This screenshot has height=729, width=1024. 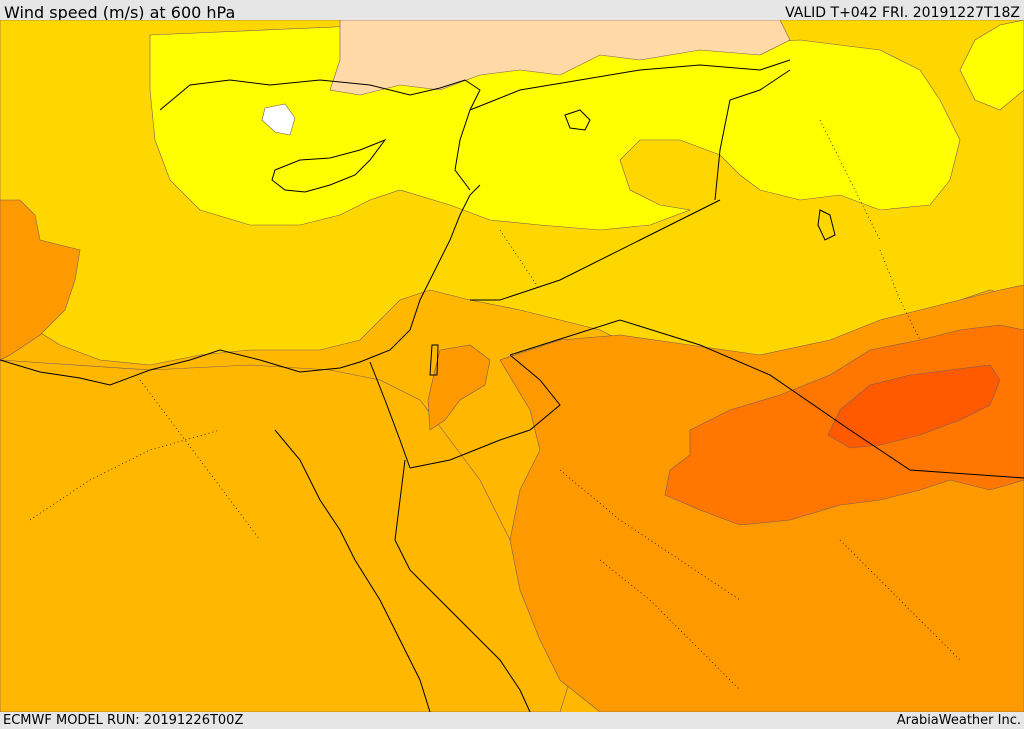 What do you see at coordinates (512, 11) in the screenshot?
I see `header-bar` at bounding box center [512, 11].